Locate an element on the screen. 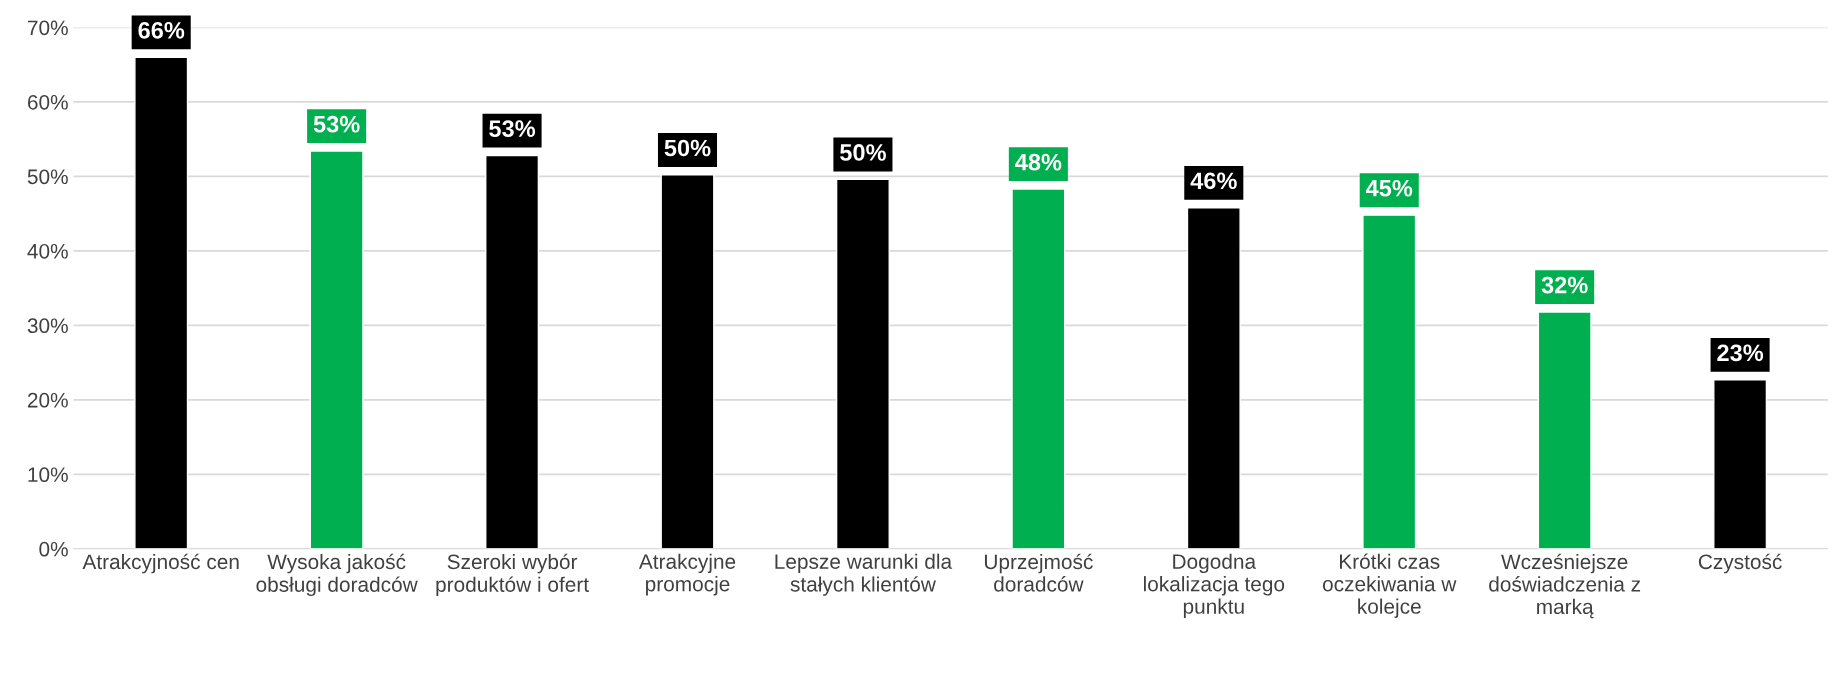  x-tick-label: Wysoka jakość obsługi doradców is located at coordinates (337, 575).